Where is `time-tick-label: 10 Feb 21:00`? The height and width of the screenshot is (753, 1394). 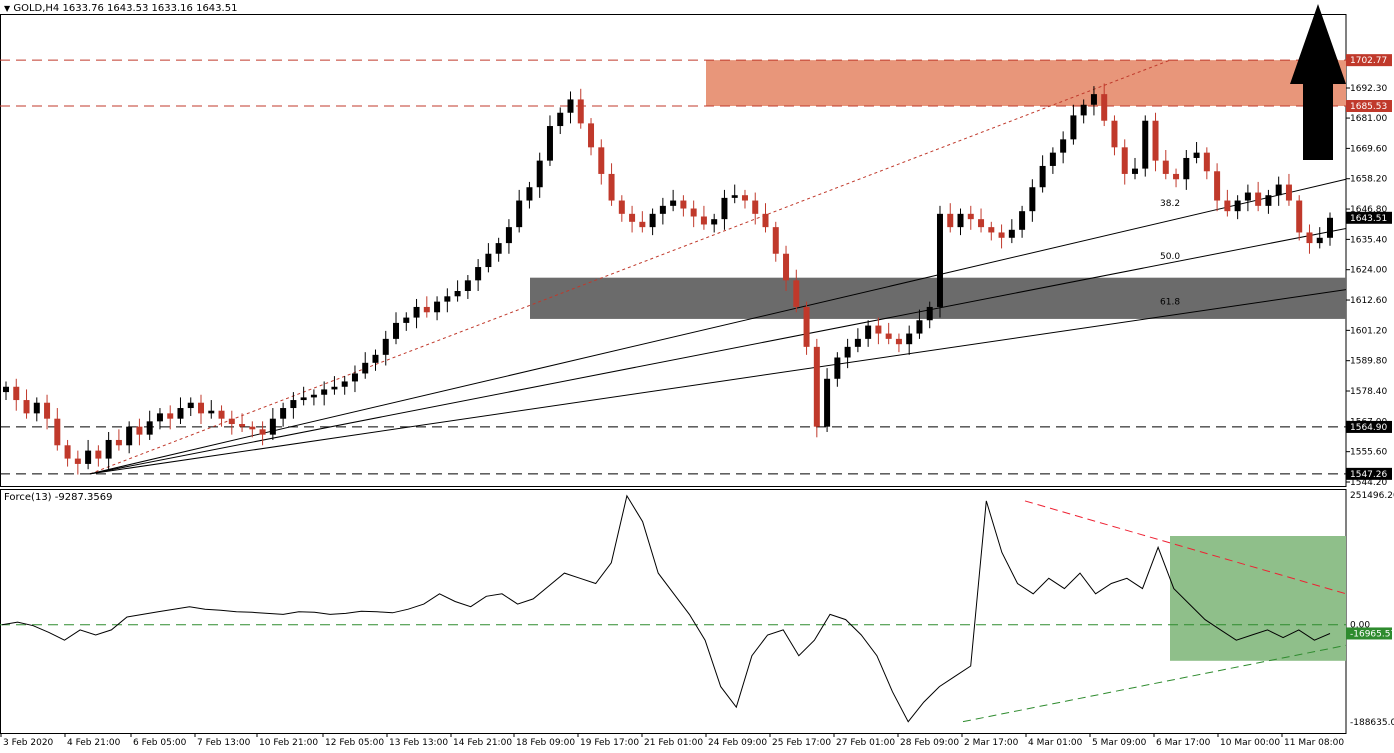 time-tick-label: 10 Feb 21:00 is located at coordinates (288, 743).